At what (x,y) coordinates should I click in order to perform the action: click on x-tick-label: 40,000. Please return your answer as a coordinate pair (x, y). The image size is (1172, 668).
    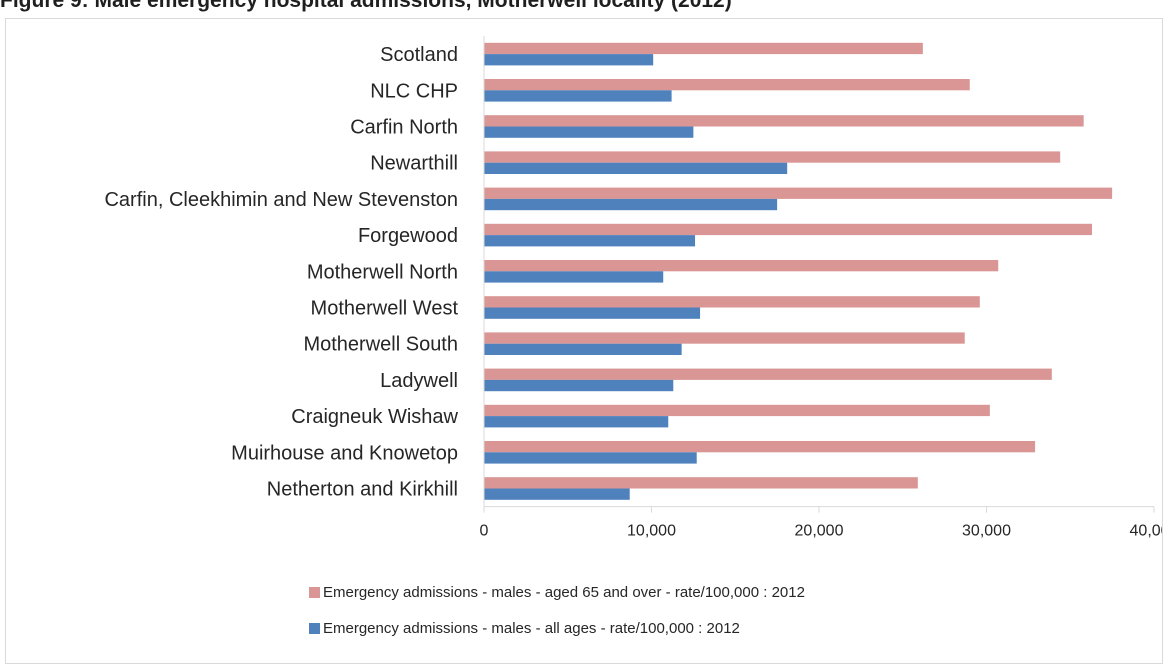
    Looking at the image, I should click on (1146, 531).